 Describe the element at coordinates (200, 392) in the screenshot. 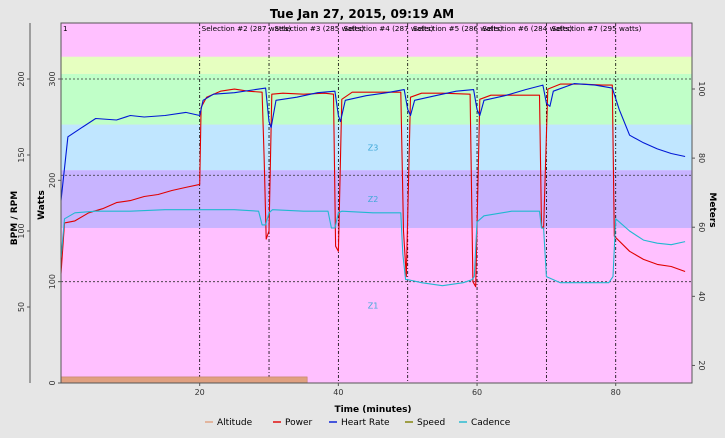

I see `time-tick-label-20: 20` at that location.